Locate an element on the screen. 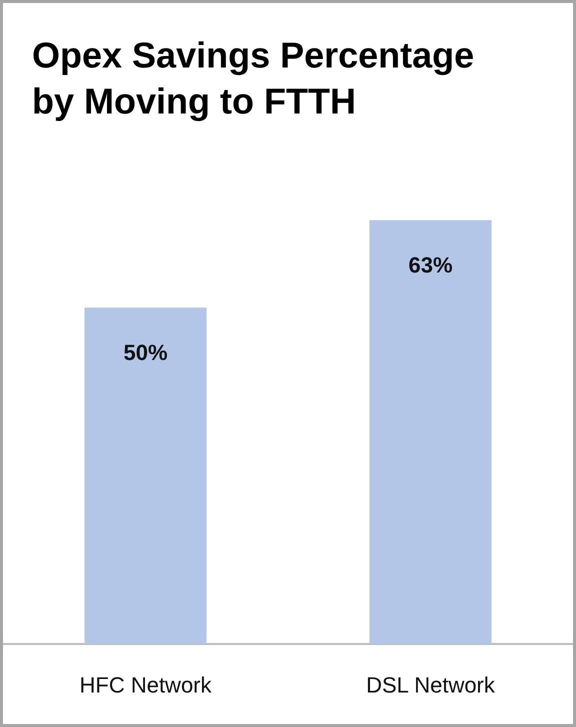 This screenshot has height=727, width=576. x-tick-label: HFC Network is located at coordinates (146, 685).